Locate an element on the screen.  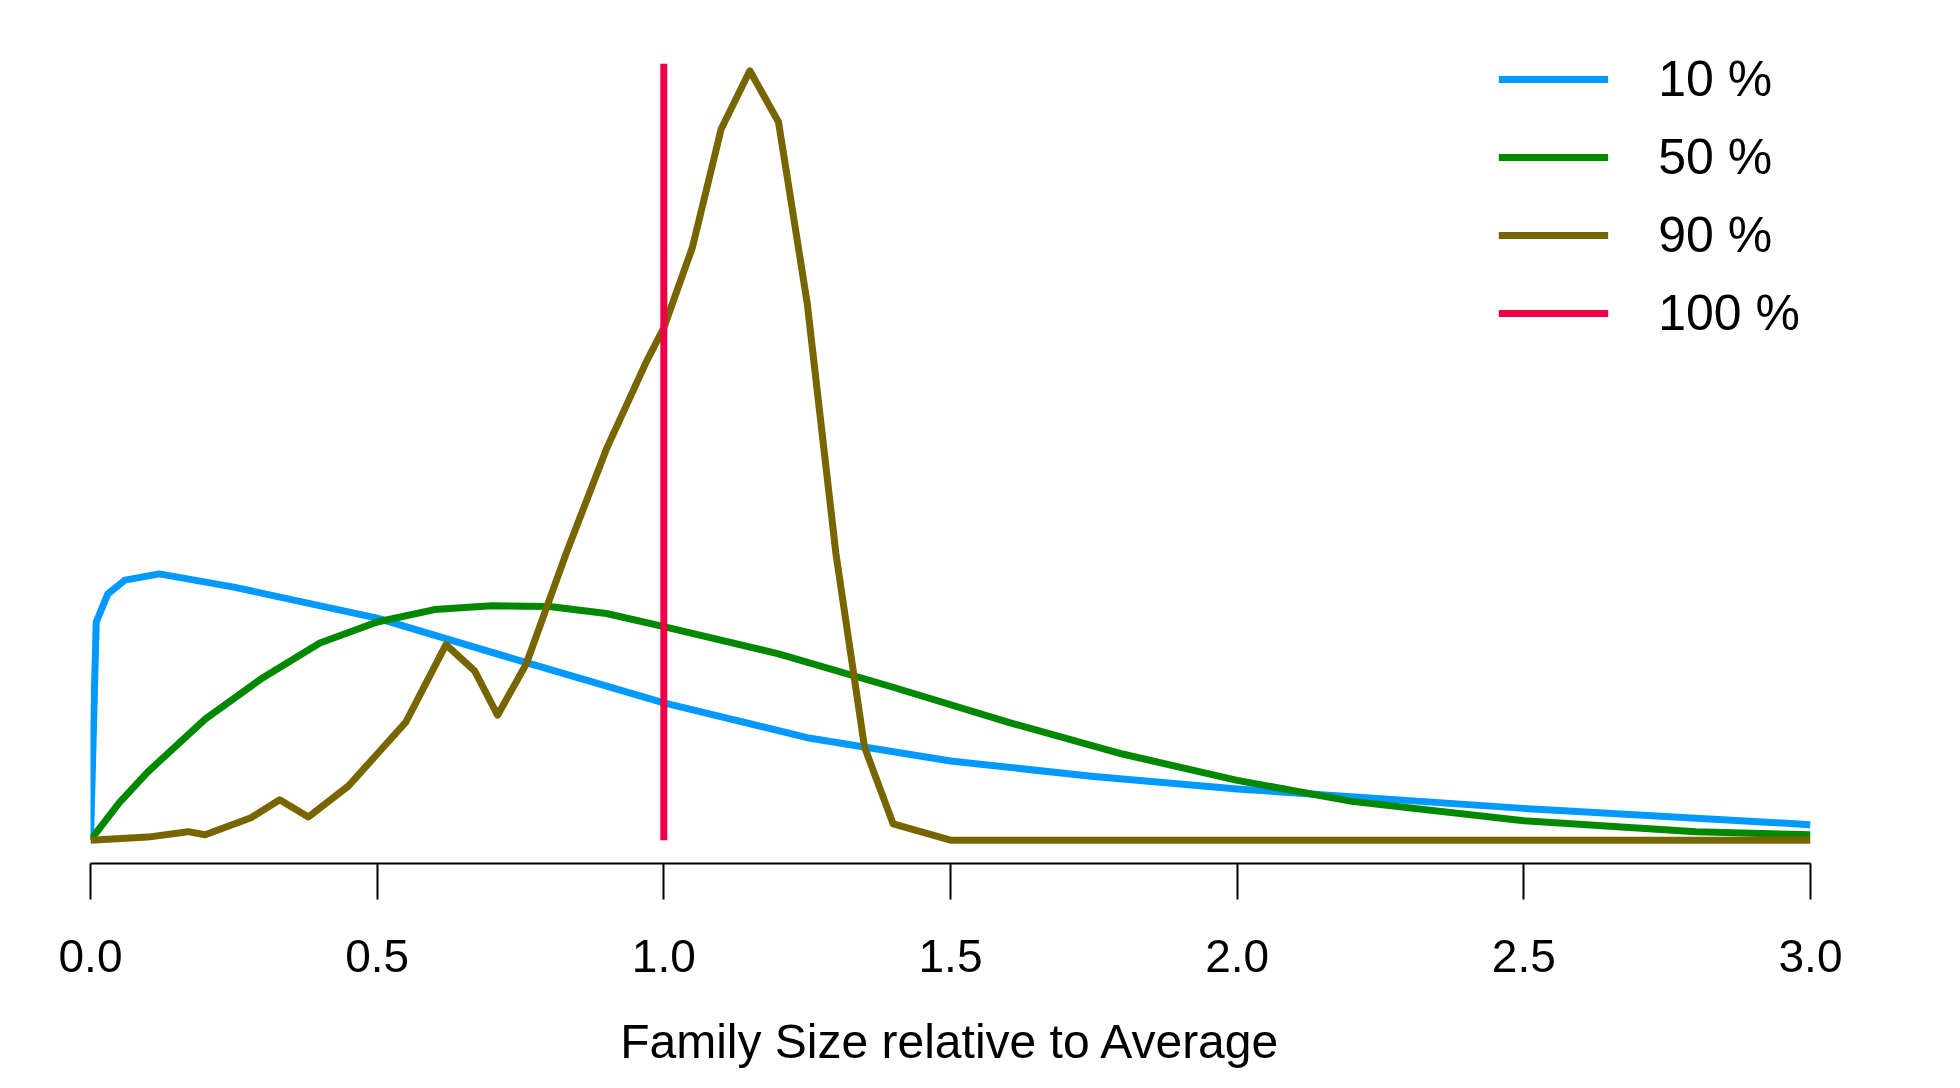
x-tick-label: 0.0 is located at coordinates (90, 955).